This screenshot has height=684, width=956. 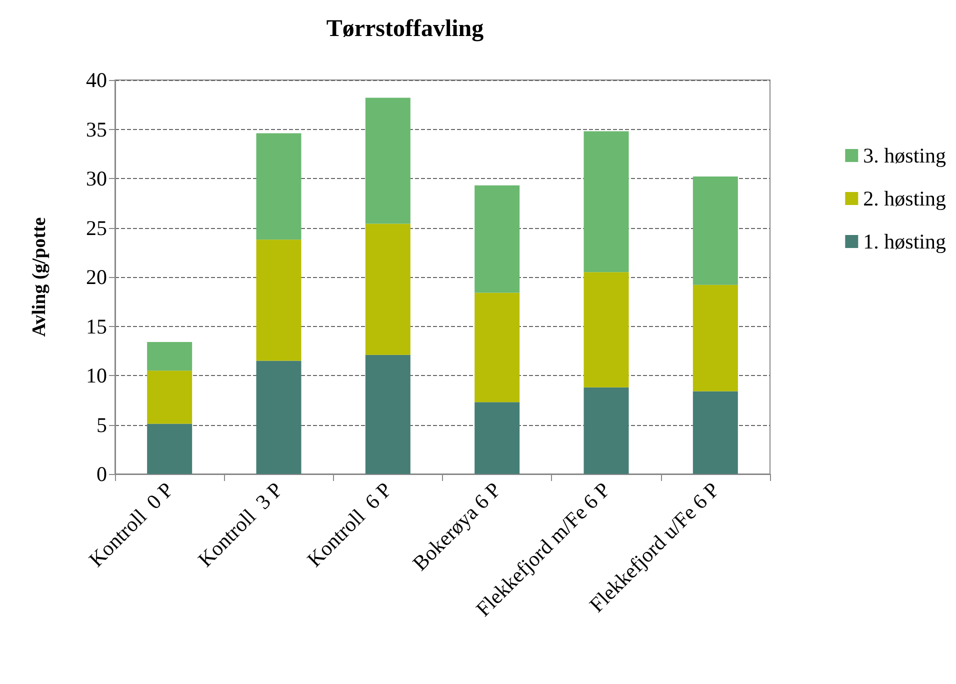 I want to click on legend-label: 1. høsting, so click(x=904, y=242).